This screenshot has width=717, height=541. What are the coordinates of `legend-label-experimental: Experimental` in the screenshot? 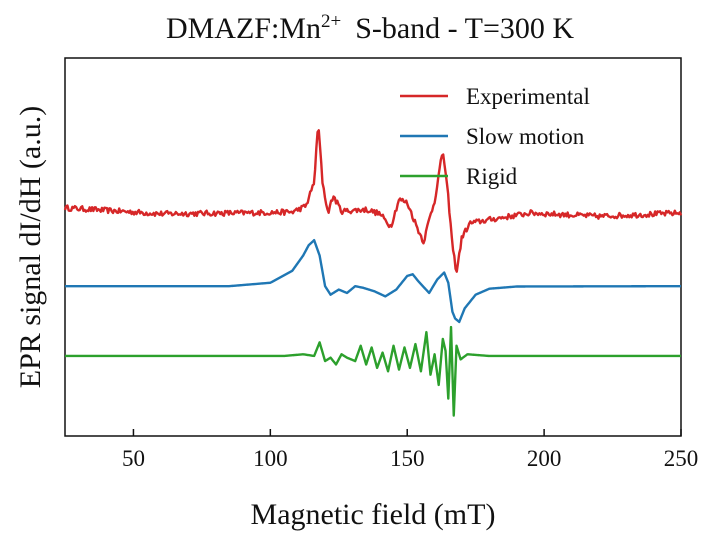 It's located at (528, 96).